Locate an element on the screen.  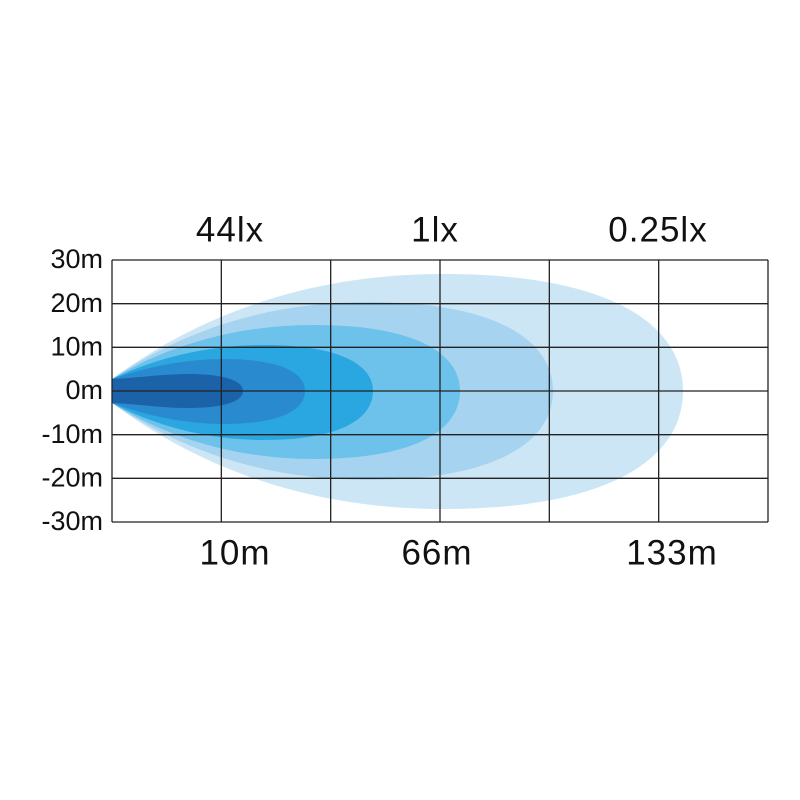
illuminance-label: 0.25lx is located at coordinates (657, 229).